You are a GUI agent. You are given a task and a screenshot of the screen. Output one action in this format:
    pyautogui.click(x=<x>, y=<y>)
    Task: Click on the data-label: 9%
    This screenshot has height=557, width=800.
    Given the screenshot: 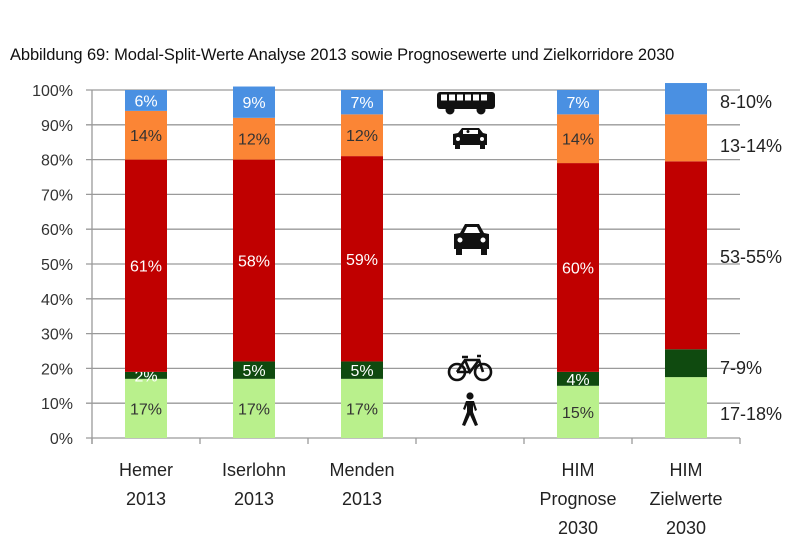 What is the action you would take?
    pyautogui.click(x=253, y=103)
    